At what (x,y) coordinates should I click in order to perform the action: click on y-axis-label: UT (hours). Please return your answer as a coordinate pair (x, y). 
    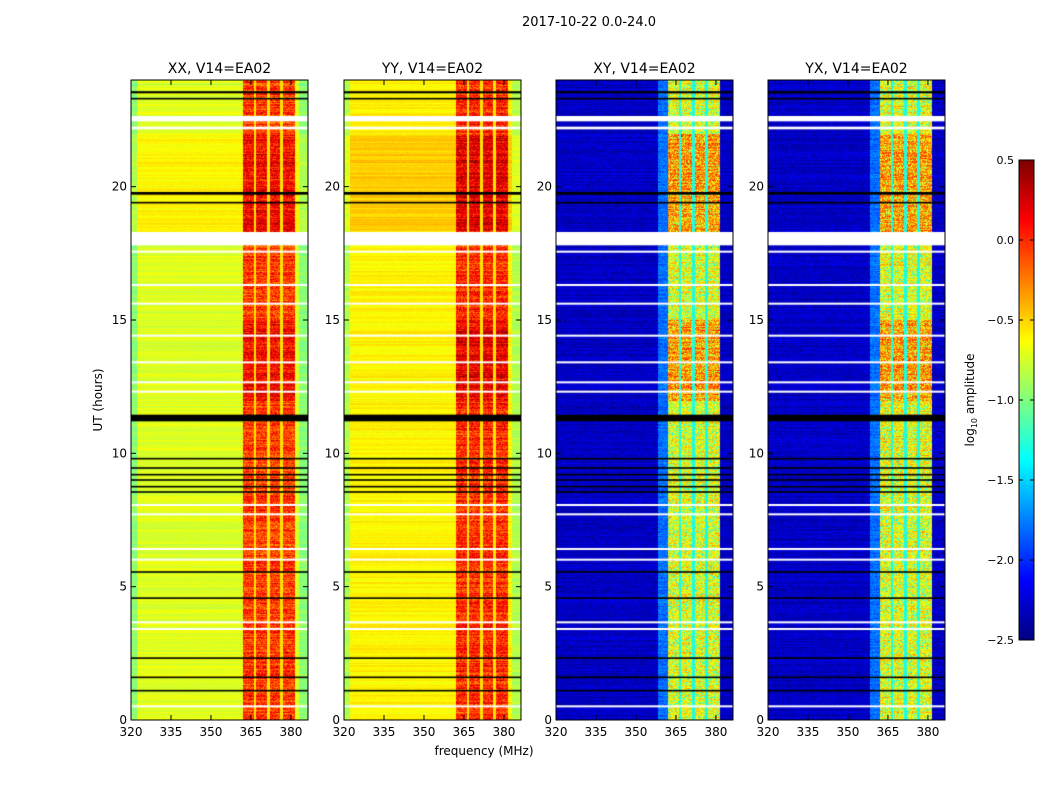
    Looking at the image, I should click on (98, 399).